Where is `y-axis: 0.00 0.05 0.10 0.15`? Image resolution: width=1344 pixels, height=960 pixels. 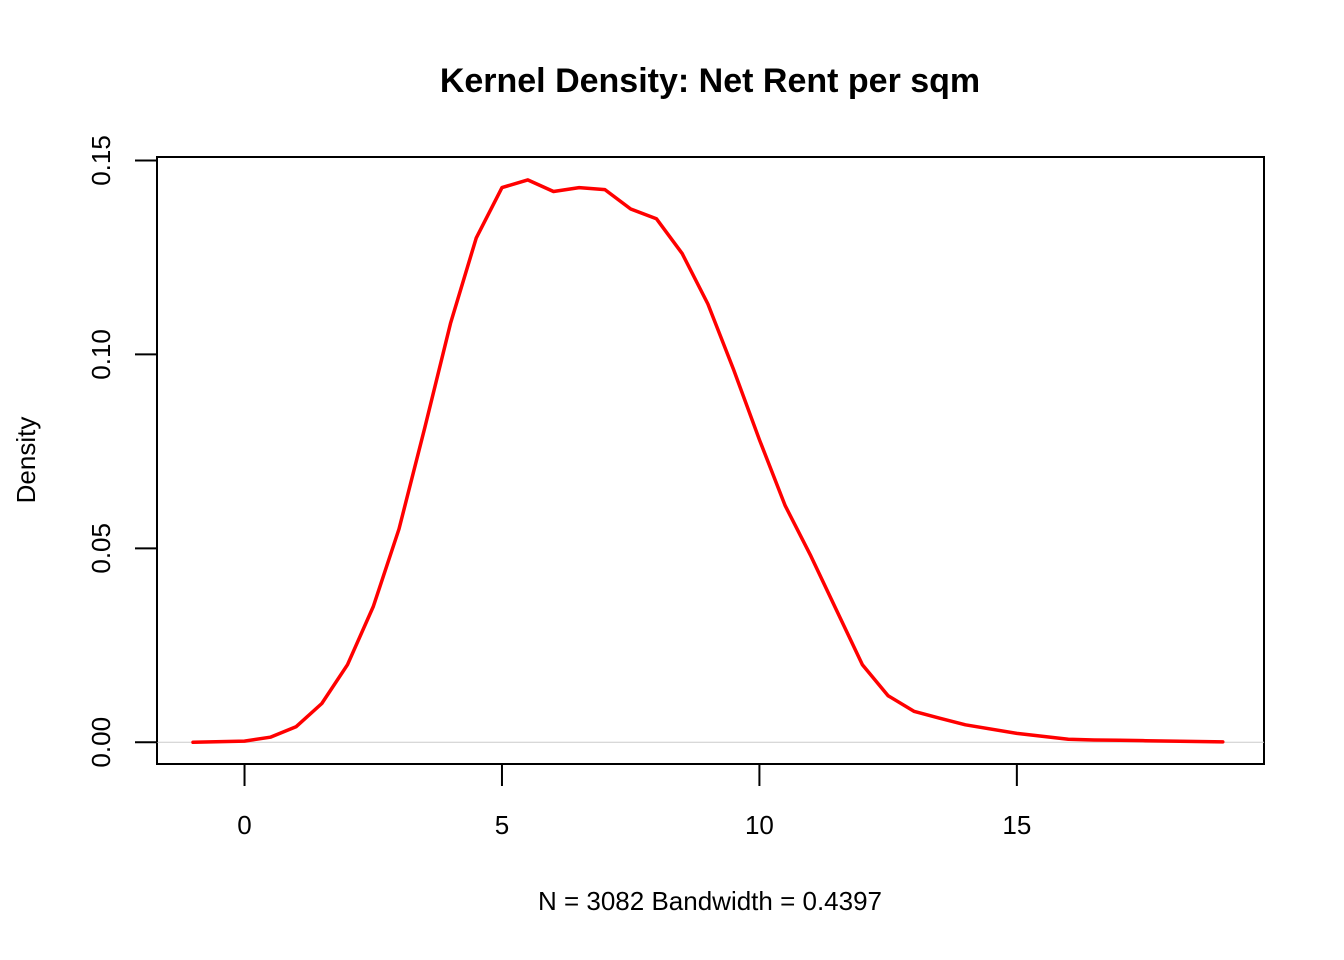
y-axis: 0.00 0.05 0.10 0.15 is located at coordinates (122, 451).